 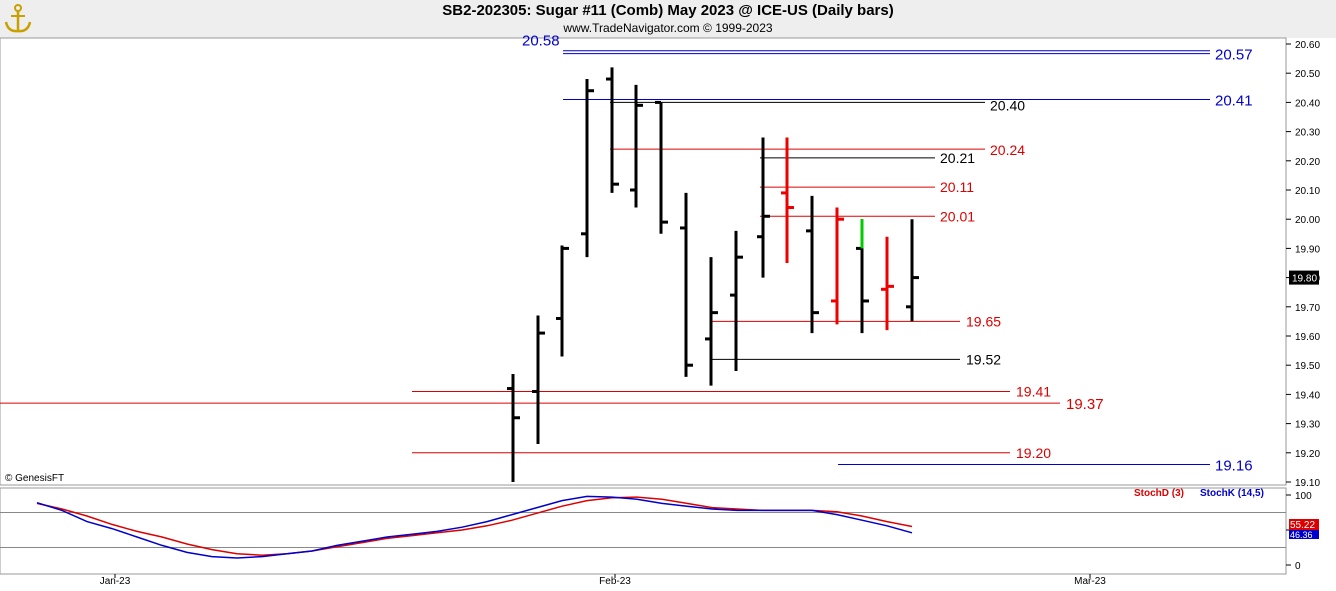 I want to click on stochk-last-label: 46.36, so click(x=1301, y=535).